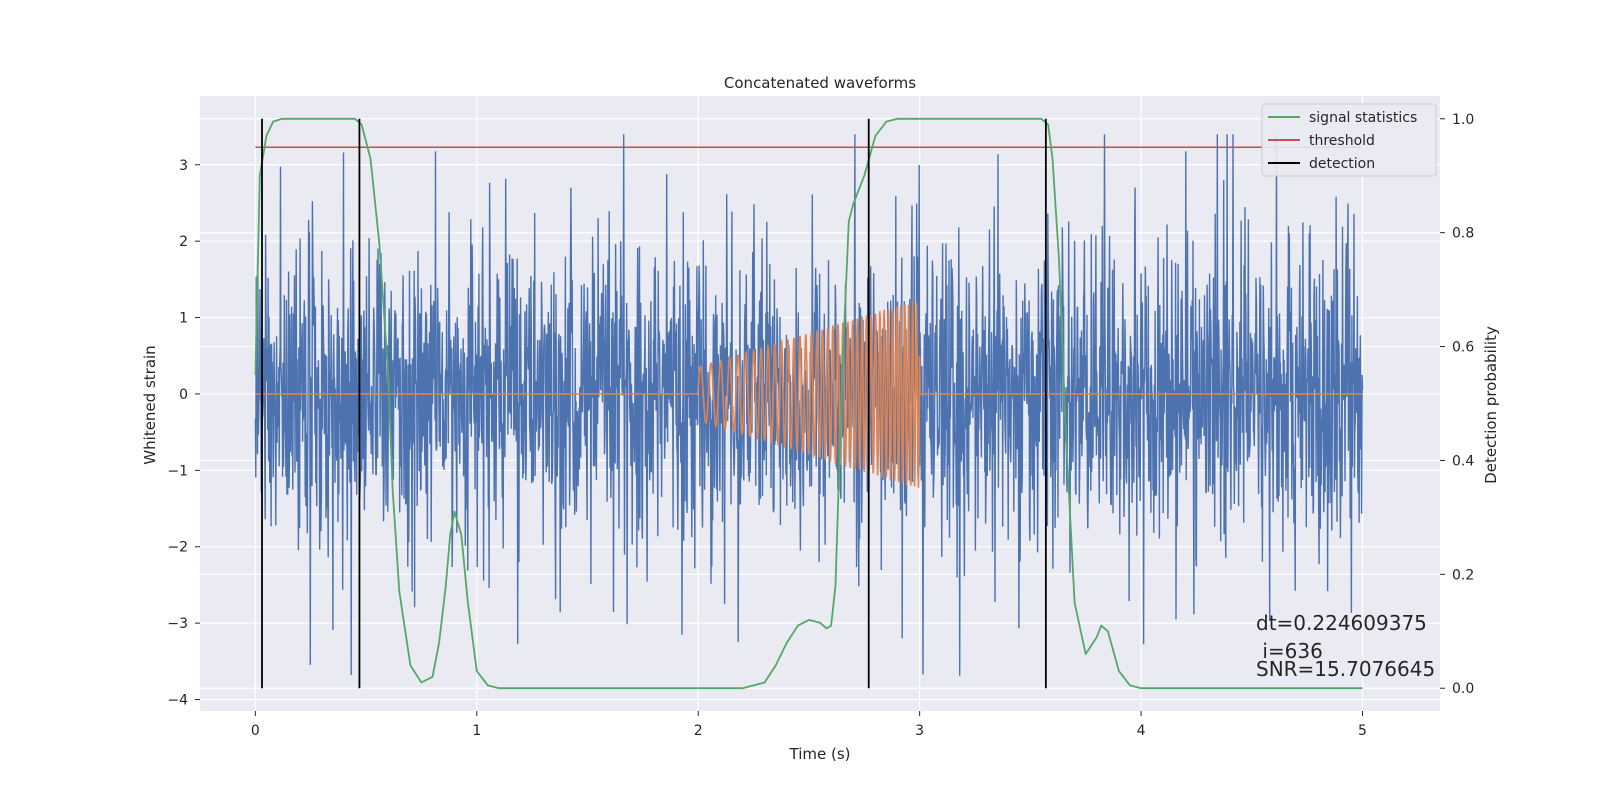 The height and width of the screenshot is (800, 1600). I want to click on annotation-dt: dt=0.224609375, so click(1341, 623).